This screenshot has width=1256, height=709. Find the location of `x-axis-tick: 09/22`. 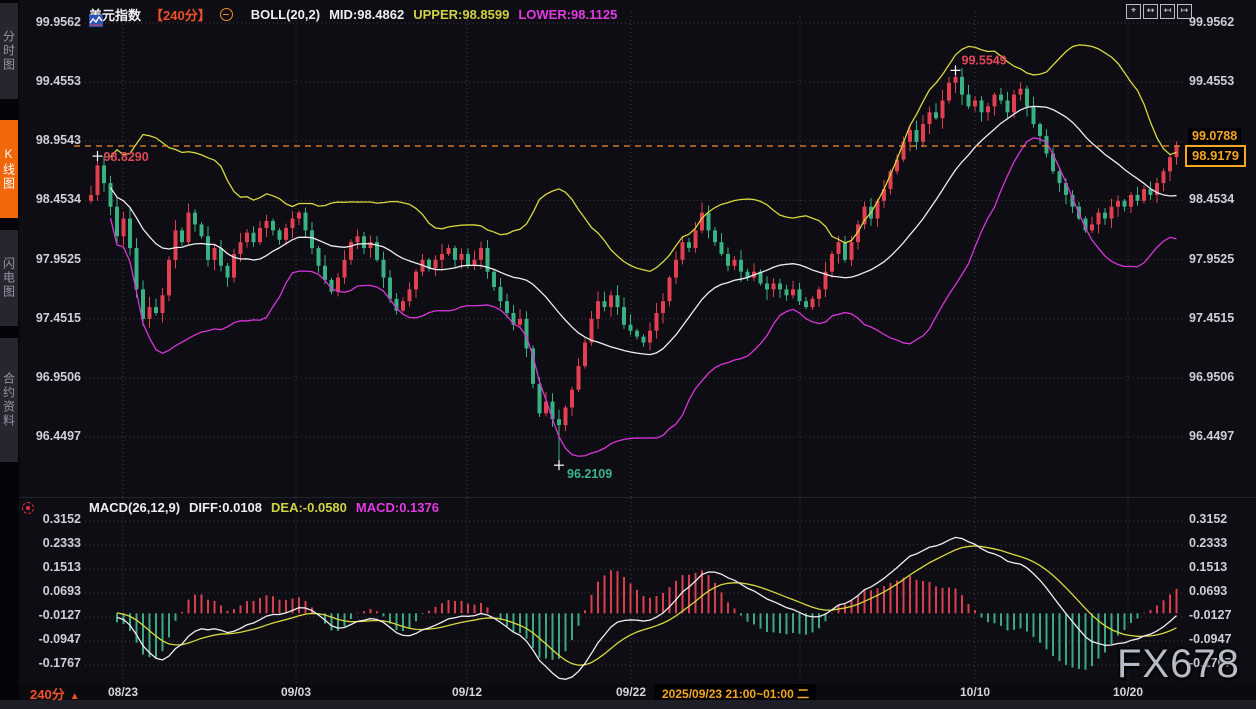

x-axis-tick: 09/22 is located at coordinates (631, 692).